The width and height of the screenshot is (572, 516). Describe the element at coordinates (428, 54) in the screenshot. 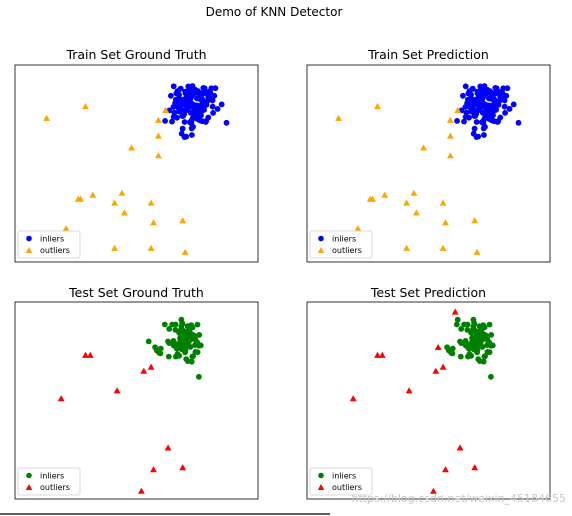

I see `panel-title: Train Set Prediction` at that location.